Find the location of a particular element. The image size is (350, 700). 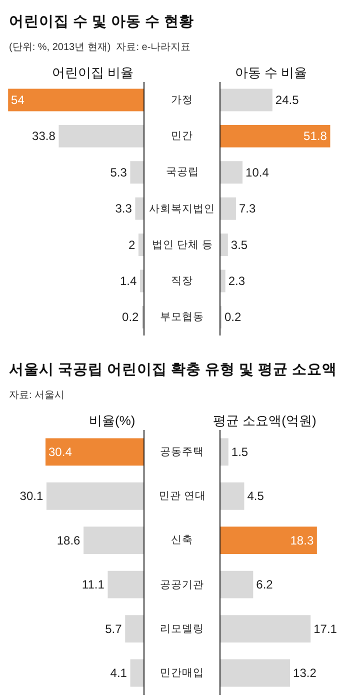

data-label: 30.4 is located at coordinates (60, 451).